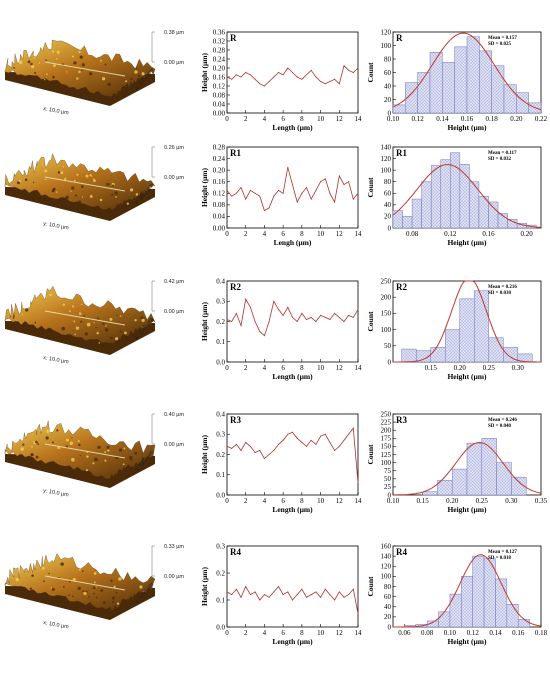  Describe the element at coordinates (219, 86) in the screenshot. I see `y-tick-label: 0.12` at that location.